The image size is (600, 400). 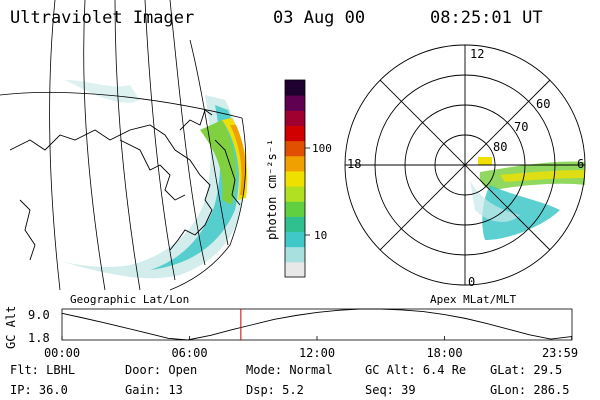 I want to click on altitude-timeline: GC Alt 9.0 1.8 00:00 06:00 12:00 18:00 23:59, so click(x=291, y=333).